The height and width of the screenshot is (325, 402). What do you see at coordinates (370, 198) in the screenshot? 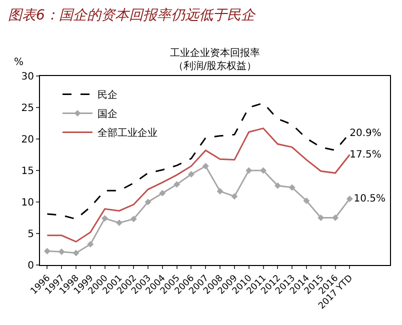
I see `data-label: 10.5%` at bounding box center [370, 198].